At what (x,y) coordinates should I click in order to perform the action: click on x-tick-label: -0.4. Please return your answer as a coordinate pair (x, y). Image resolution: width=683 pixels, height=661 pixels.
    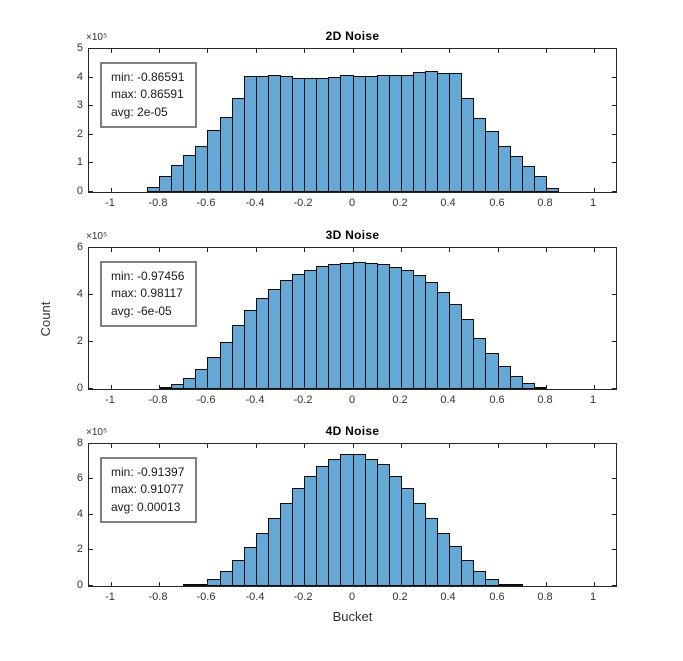
    Looking at the image, I should click on (255, 400).